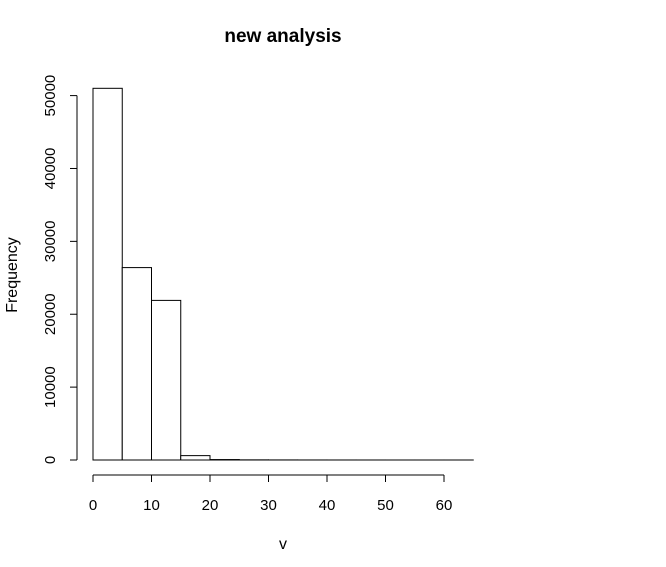 This screenshot has width=666, height=567. I want to click on x-tick-label: 30, so click(268, 505).